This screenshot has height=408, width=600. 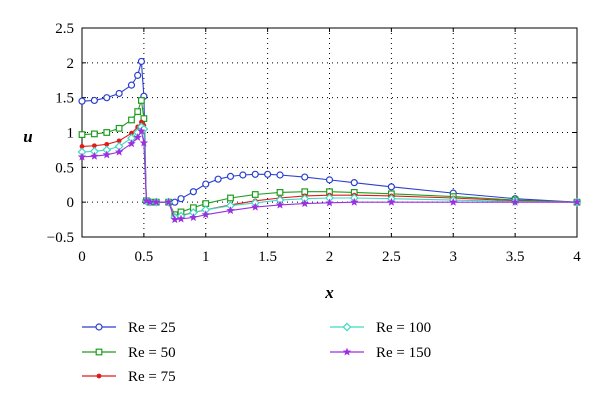 I want to click on legend-item: Re = 25, so click(x=129, y=328).